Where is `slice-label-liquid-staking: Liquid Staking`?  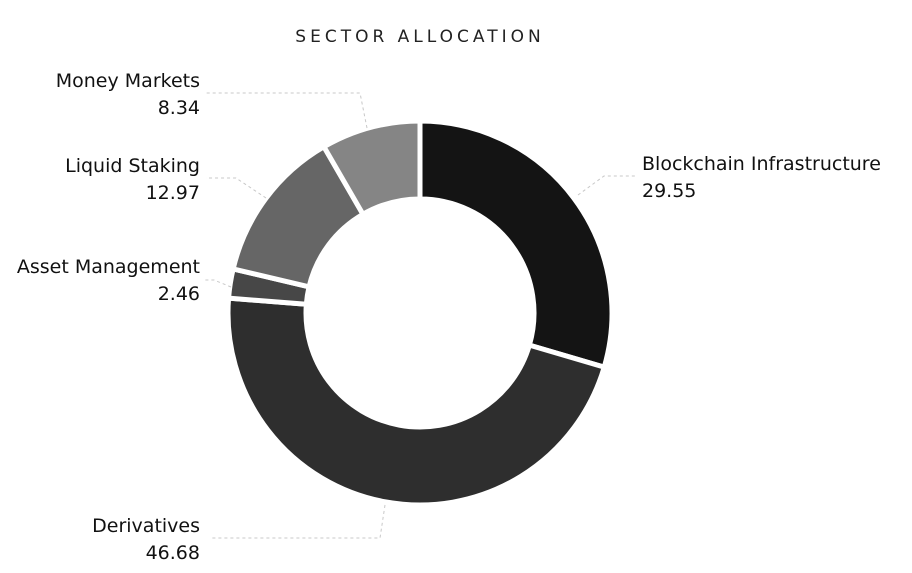 slice-label-liquid-staking: Liquid Staking is located at coordinates (132, 166).